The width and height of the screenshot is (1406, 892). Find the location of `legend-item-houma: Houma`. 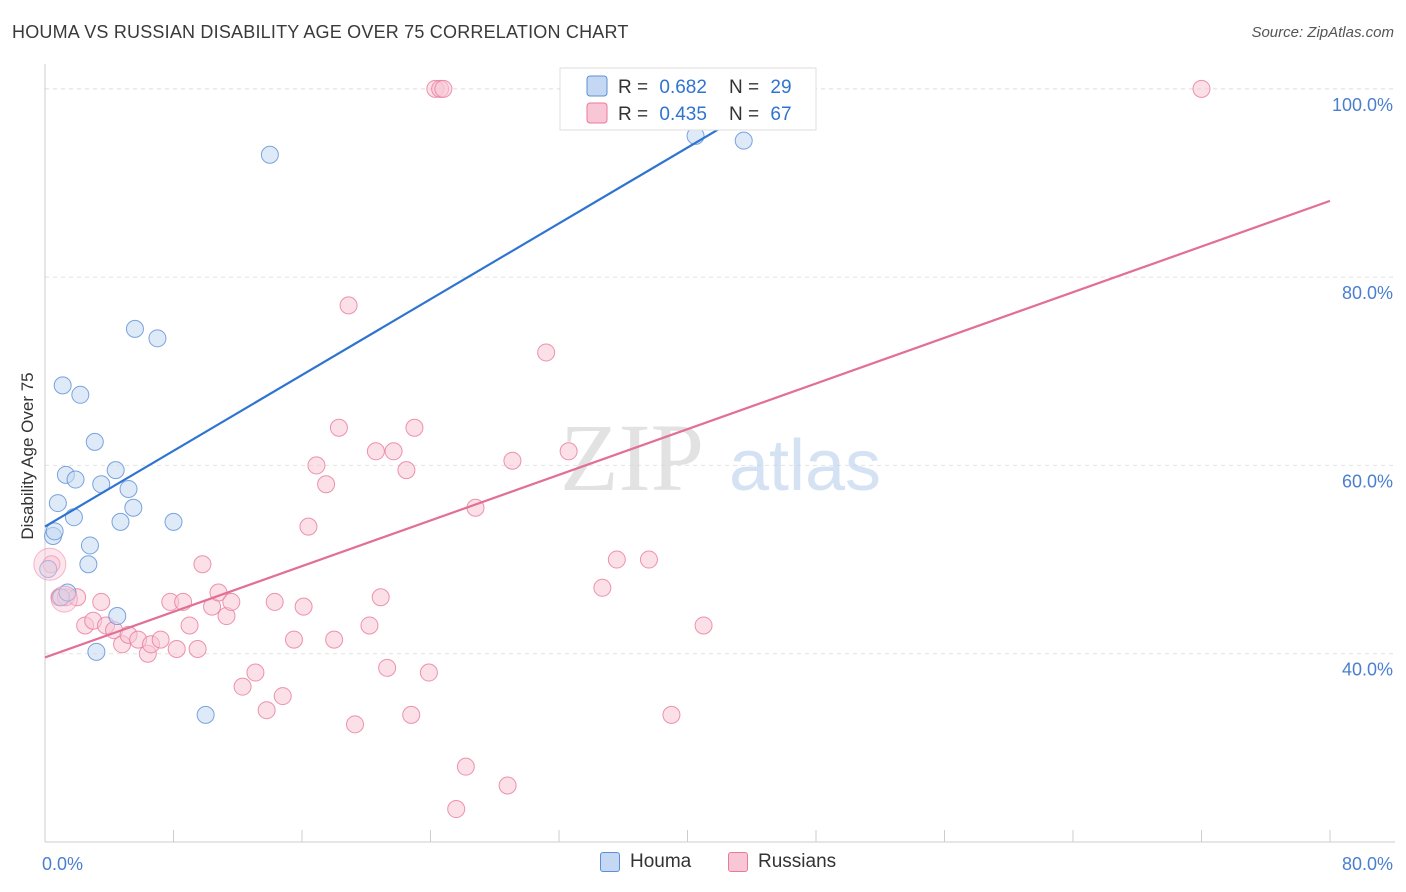

legend-item-houma: Houma is located at coordinates (645, 862).